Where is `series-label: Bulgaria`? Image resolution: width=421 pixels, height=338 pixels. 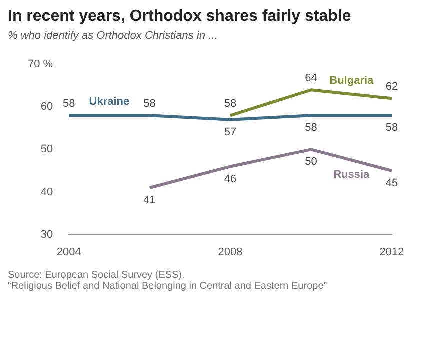
series-label: Bulgaria is located at coordinates (352, 80).